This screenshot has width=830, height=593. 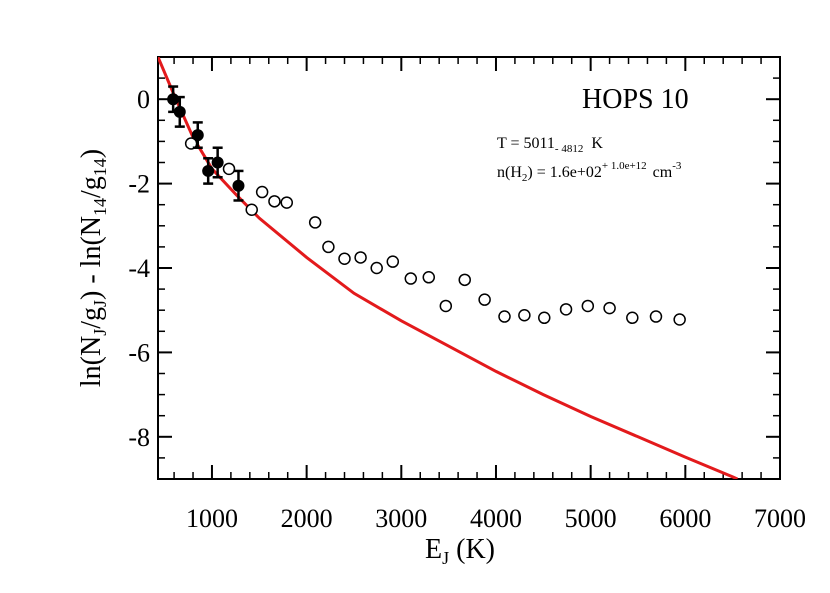 What do you see at coordinates (139, 437) in the screenshot?
I see `y-tick-label: -8` at bounding box center [139, 437].